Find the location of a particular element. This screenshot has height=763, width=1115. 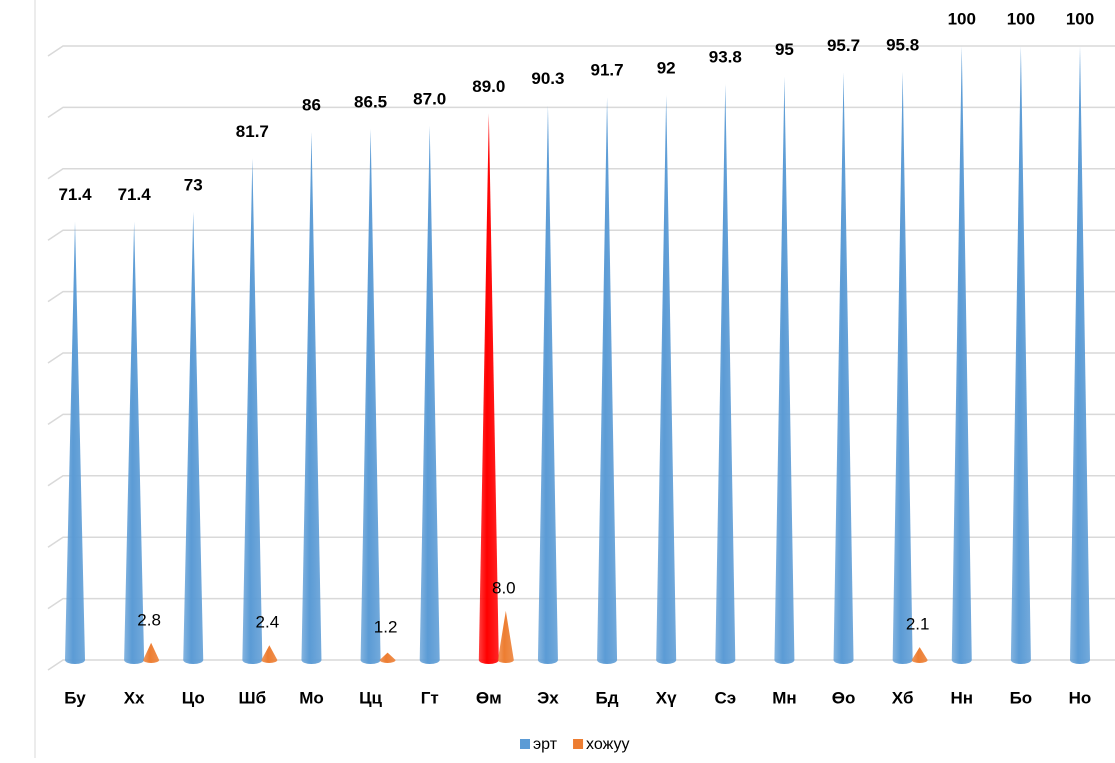

data-label: 95 is located at coordinates (784, 49).